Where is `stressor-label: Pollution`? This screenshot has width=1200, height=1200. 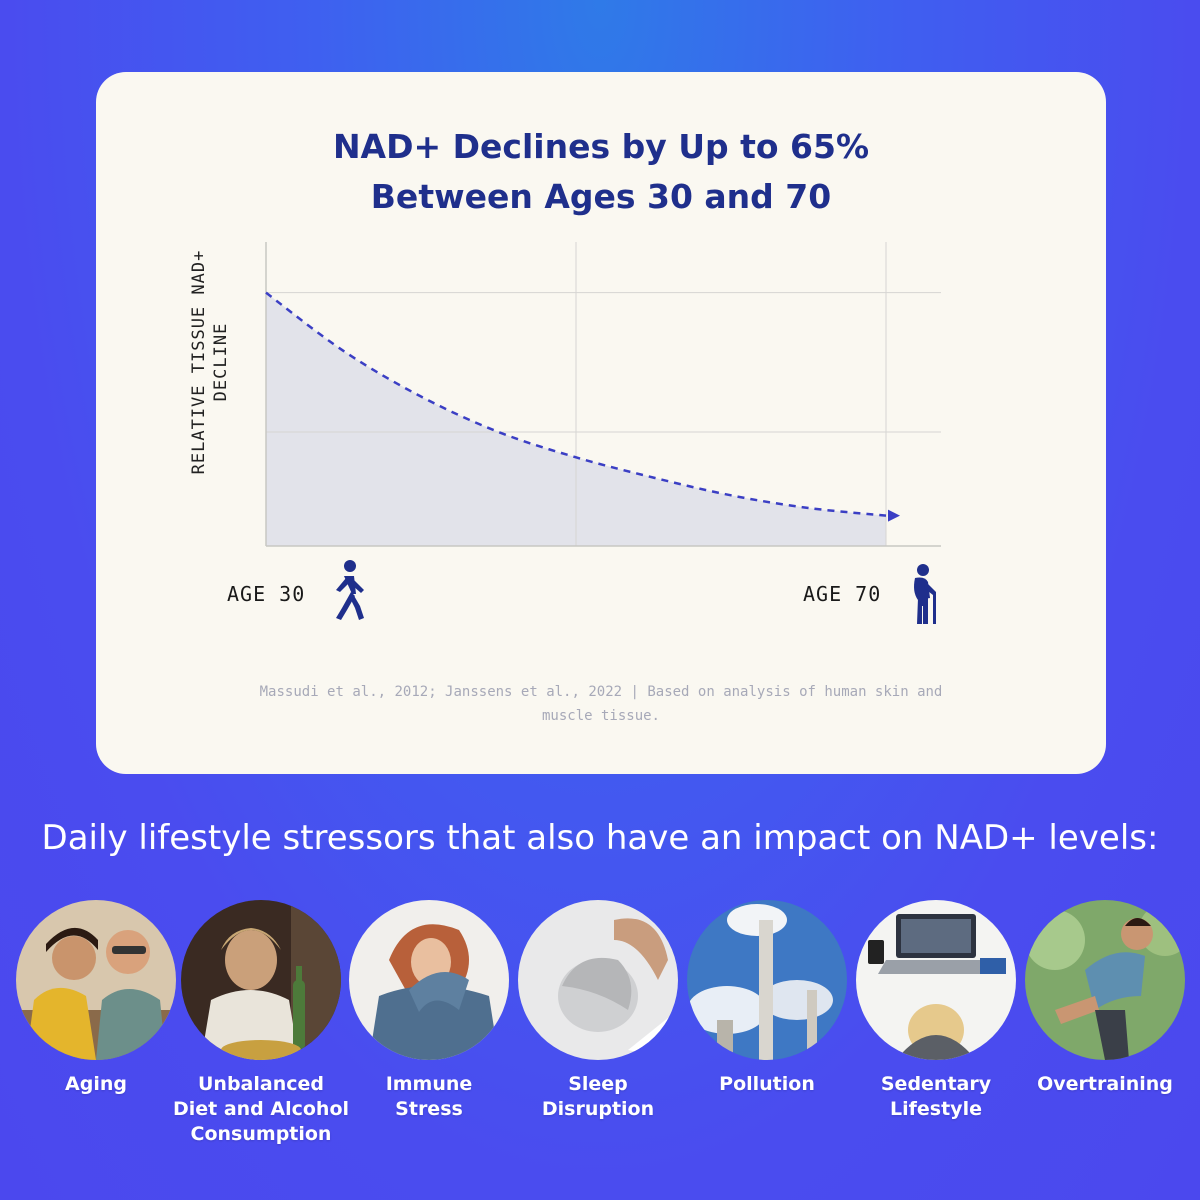 stressor-label: Pollution is located at coordinates (767, 1084).